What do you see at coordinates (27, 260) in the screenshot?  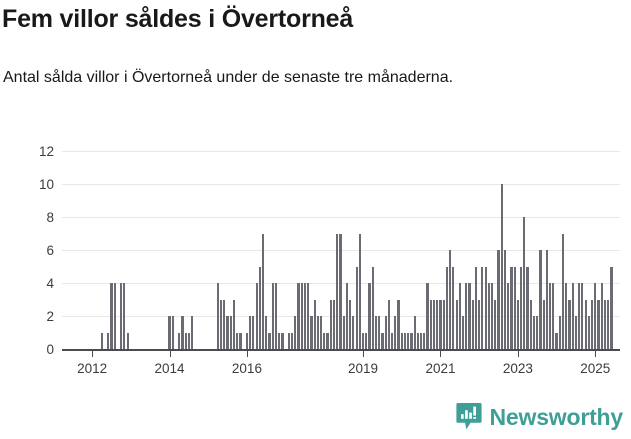 I see `y-axis-labels: 0 2 4 6 8 10 12` at bounding box center [27, 260].